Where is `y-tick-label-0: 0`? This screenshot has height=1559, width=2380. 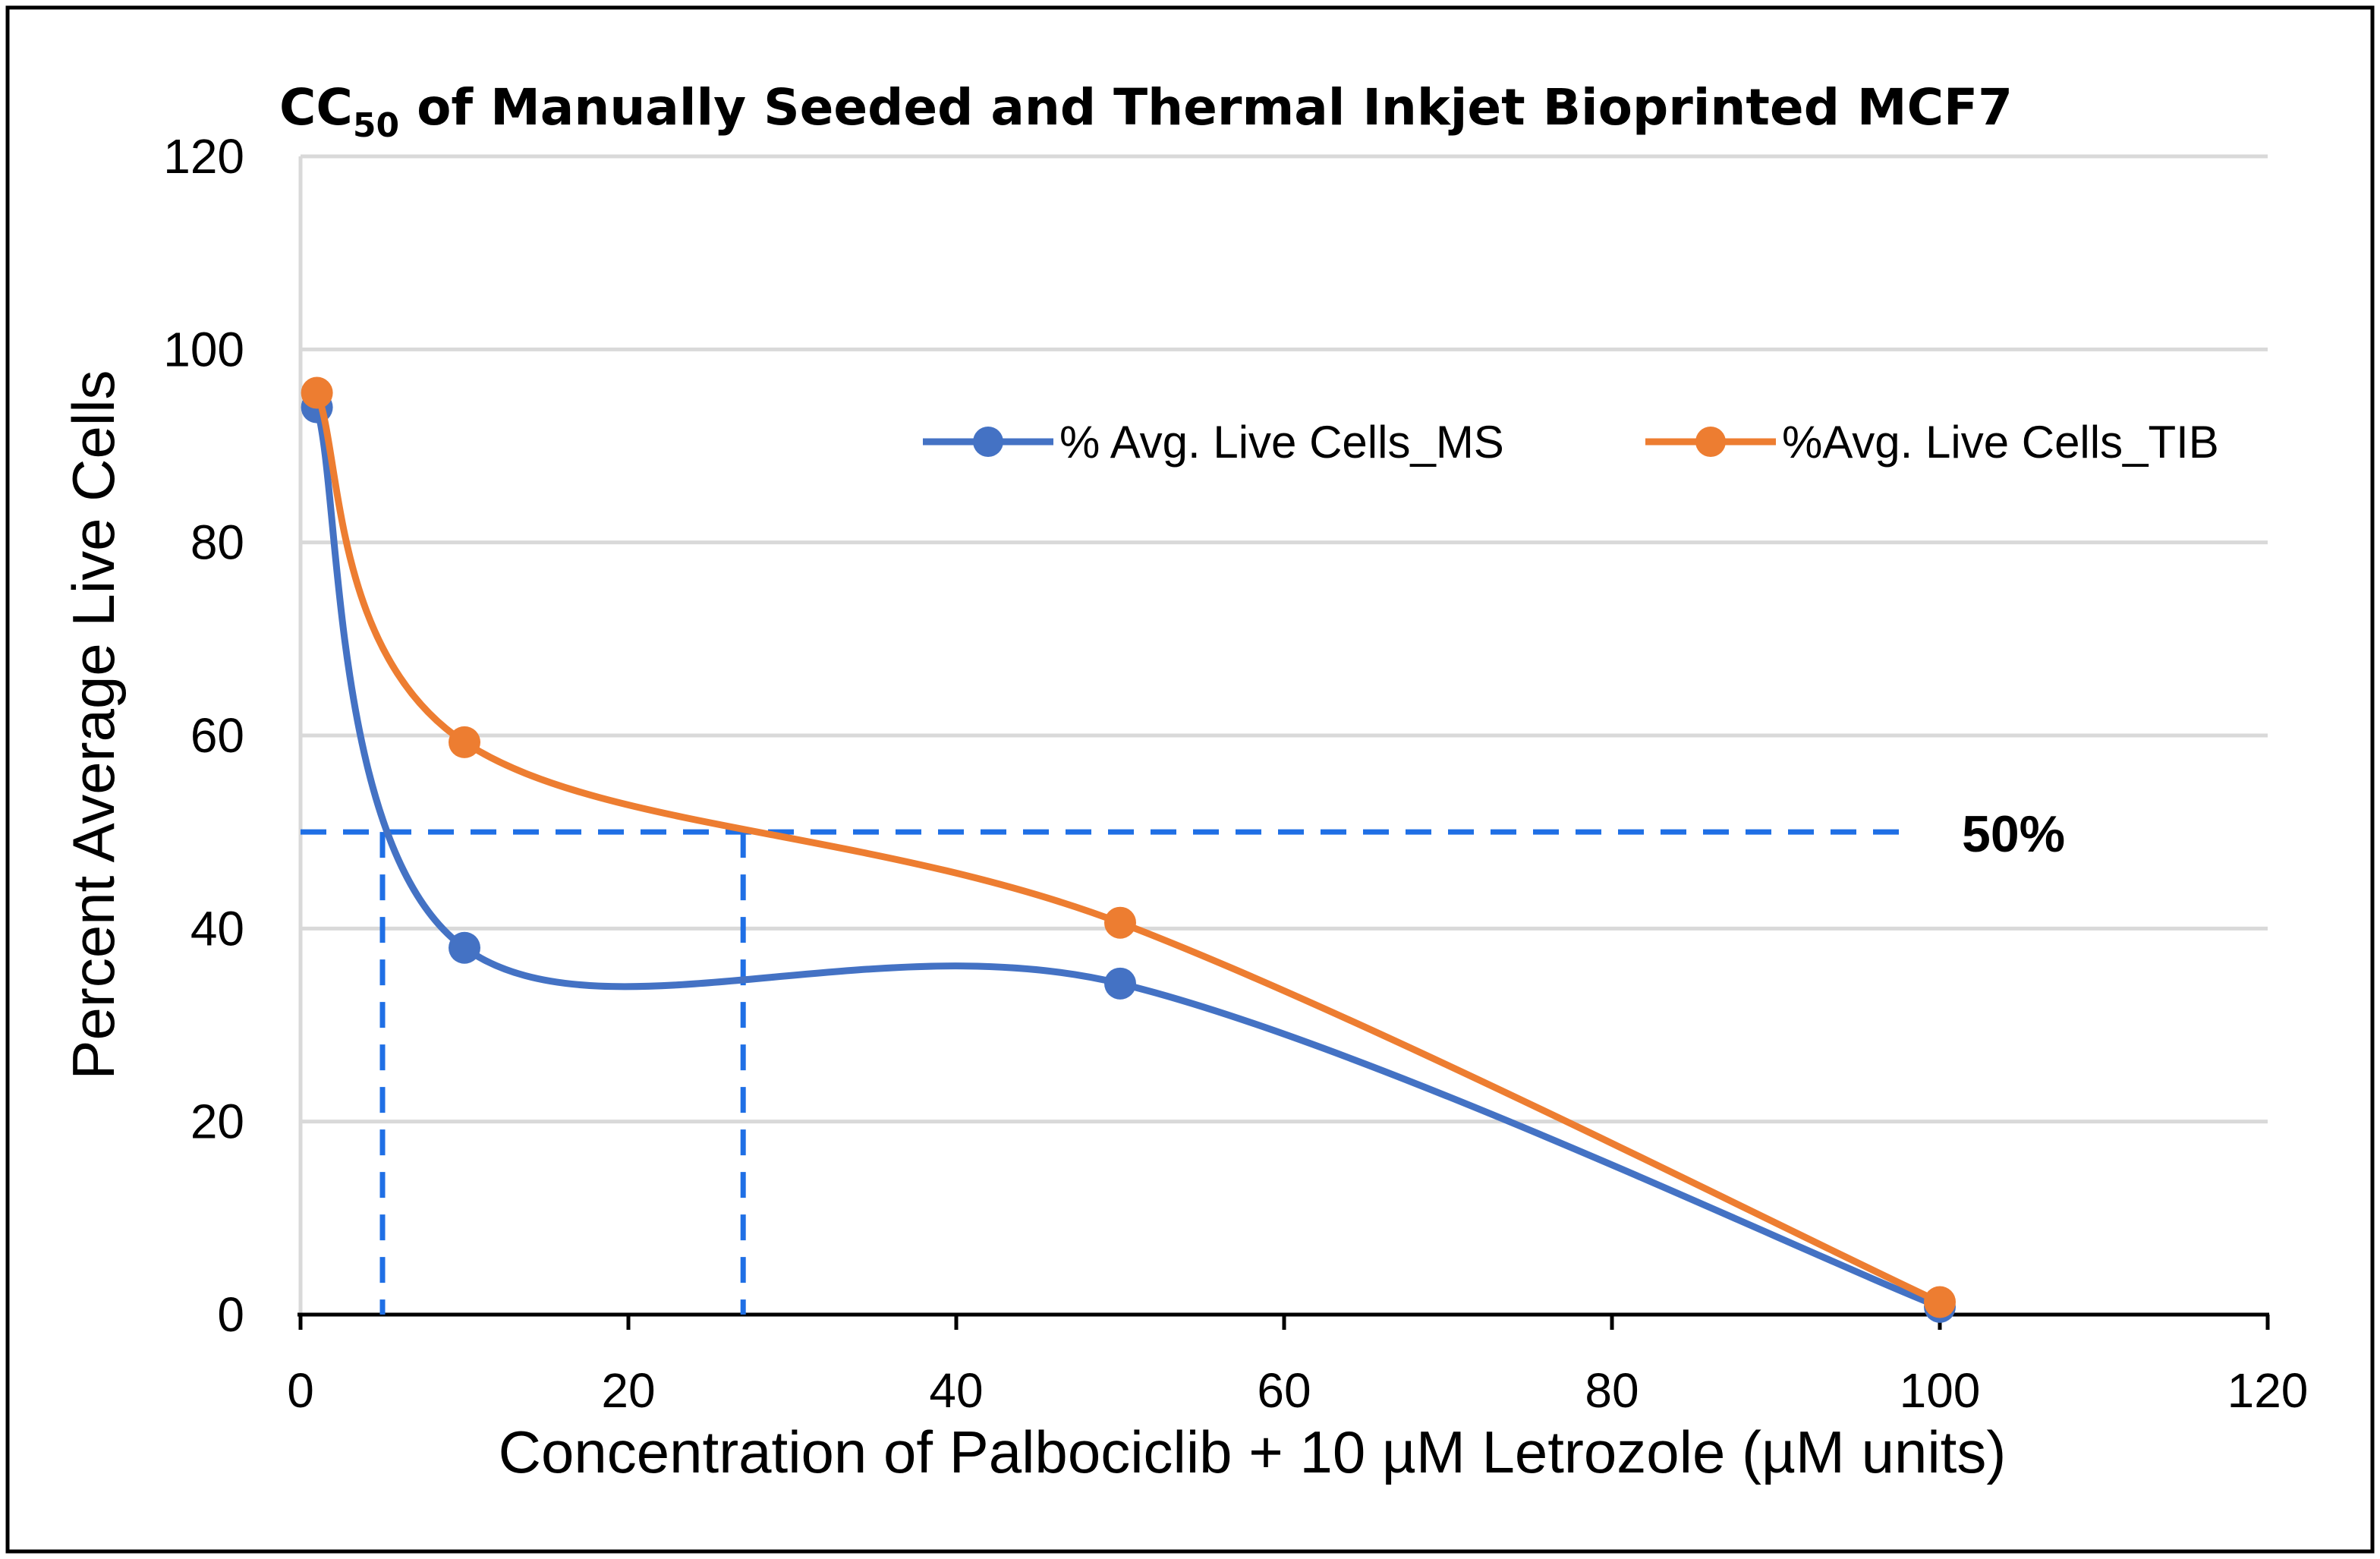 y-tick-label-0: 0 is located at coordinates (230, 1314).